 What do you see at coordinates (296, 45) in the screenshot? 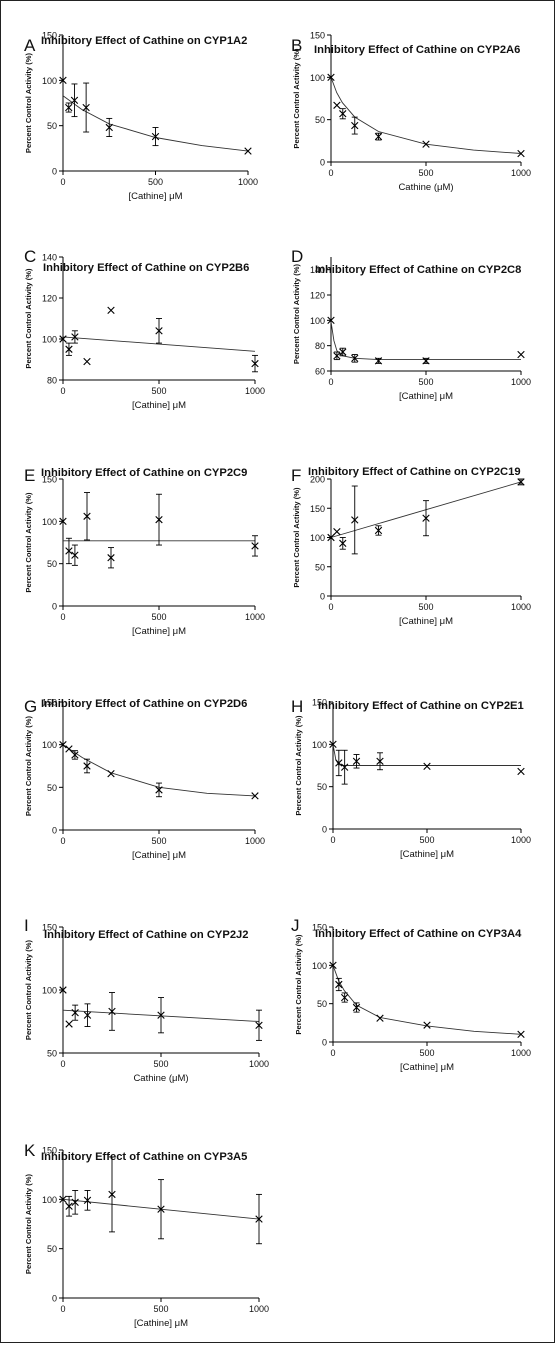
I see `panel-letter: B` at bounding box center [296, 45].